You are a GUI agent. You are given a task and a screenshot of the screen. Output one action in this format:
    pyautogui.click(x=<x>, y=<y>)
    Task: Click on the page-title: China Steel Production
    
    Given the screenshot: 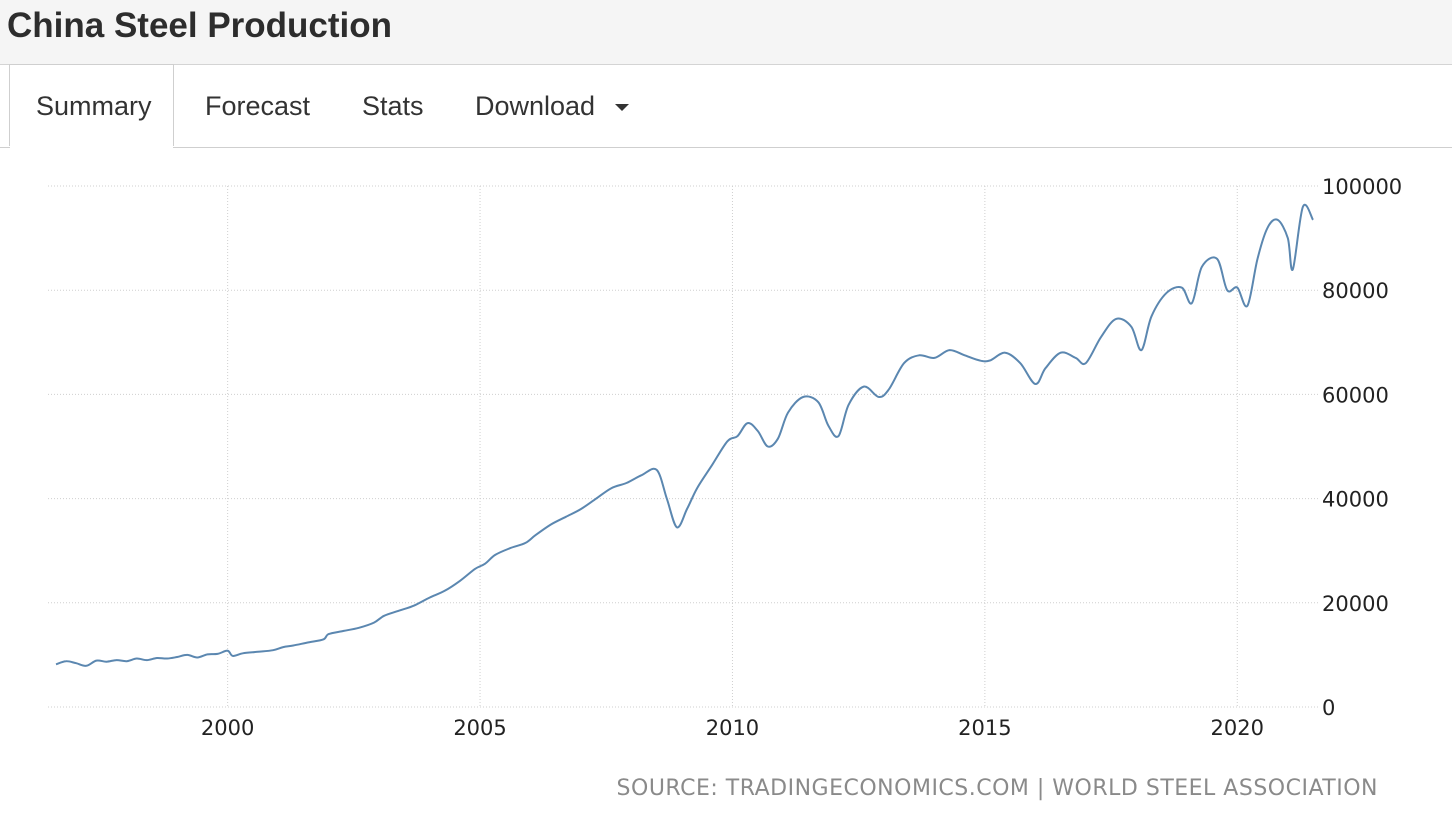 What is the action you would take?
    pyautogui.click(x=200, y=25)
    